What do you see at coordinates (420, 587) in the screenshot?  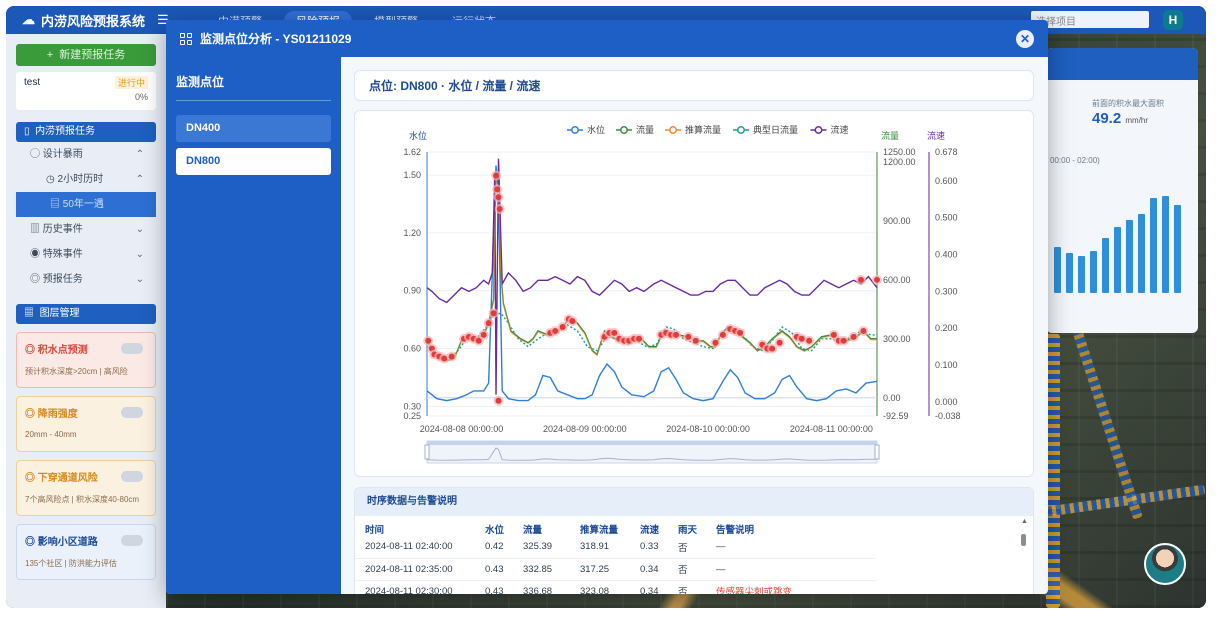 I see `table-cell: 2024-08-11 02:30:00` at bounding box center [420, 587].